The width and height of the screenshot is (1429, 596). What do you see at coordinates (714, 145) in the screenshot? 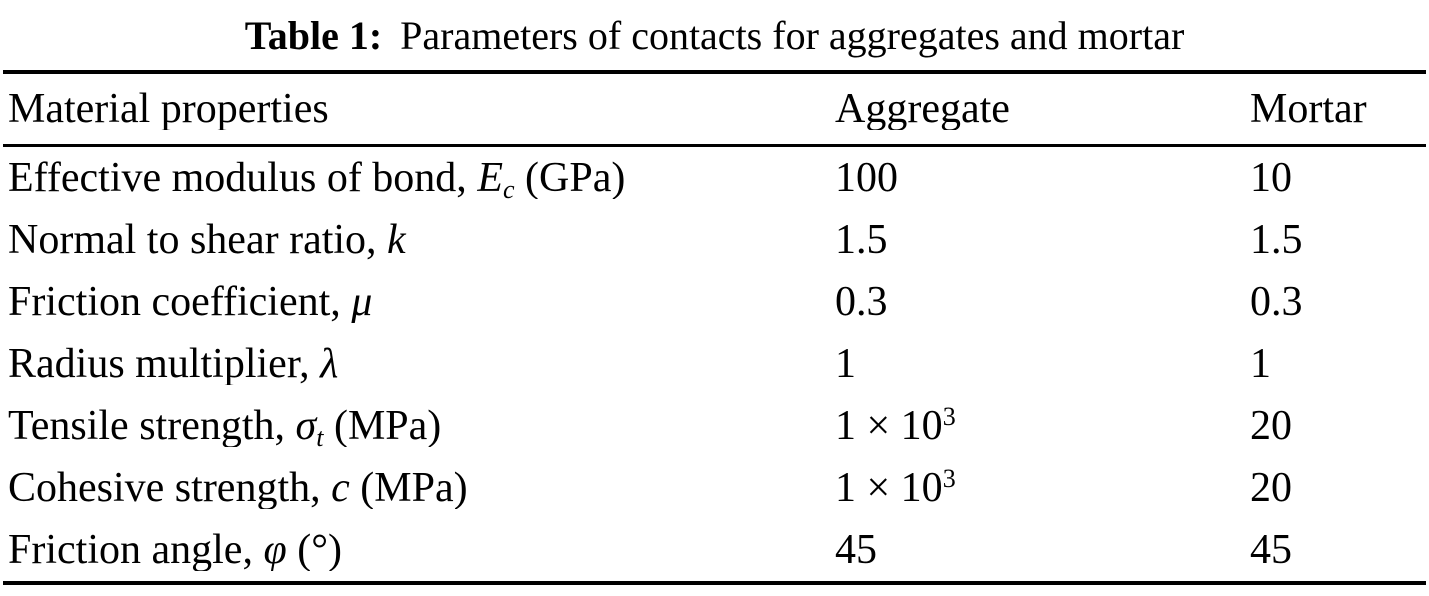
I see `table-header-rule` at bounding box center [714, 145].